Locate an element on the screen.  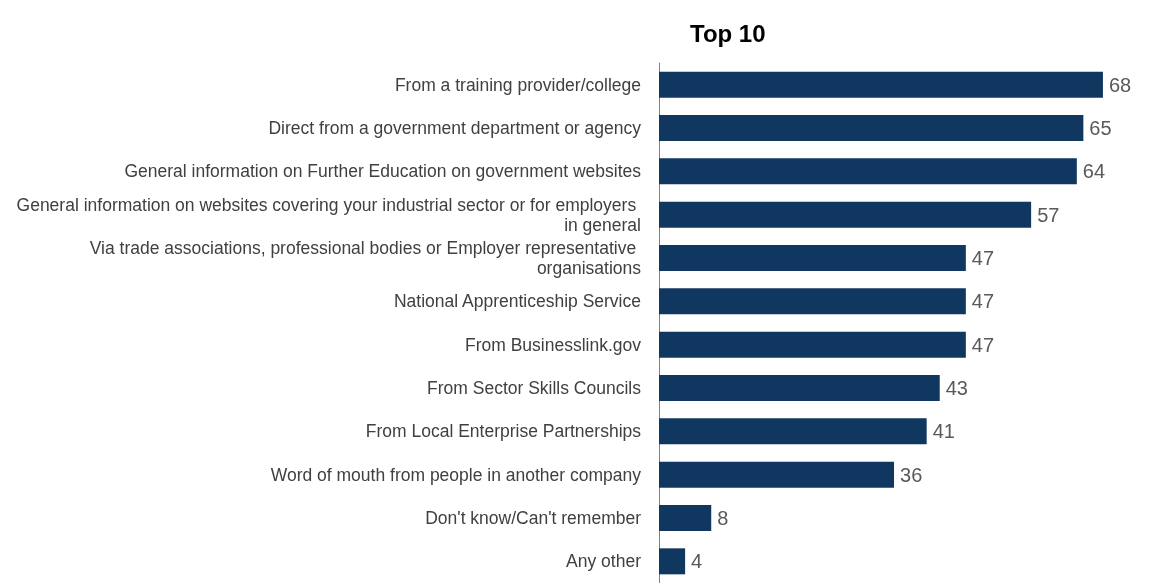
y-tick-label: Don't know/Can't remember is located at coordinates (533, 518).